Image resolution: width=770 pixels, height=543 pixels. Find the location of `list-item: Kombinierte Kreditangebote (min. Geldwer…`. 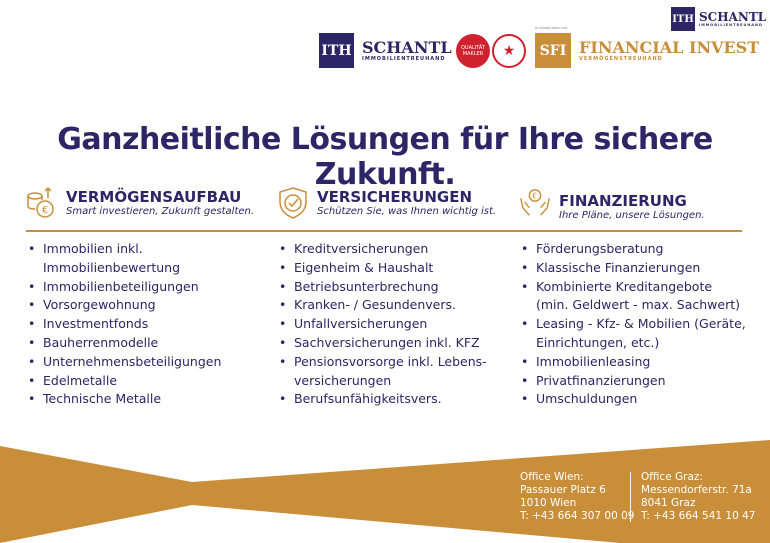

list-item: Kombinierte Kreditangebote (min. Geldwer… is located at coordinates (633, 297).